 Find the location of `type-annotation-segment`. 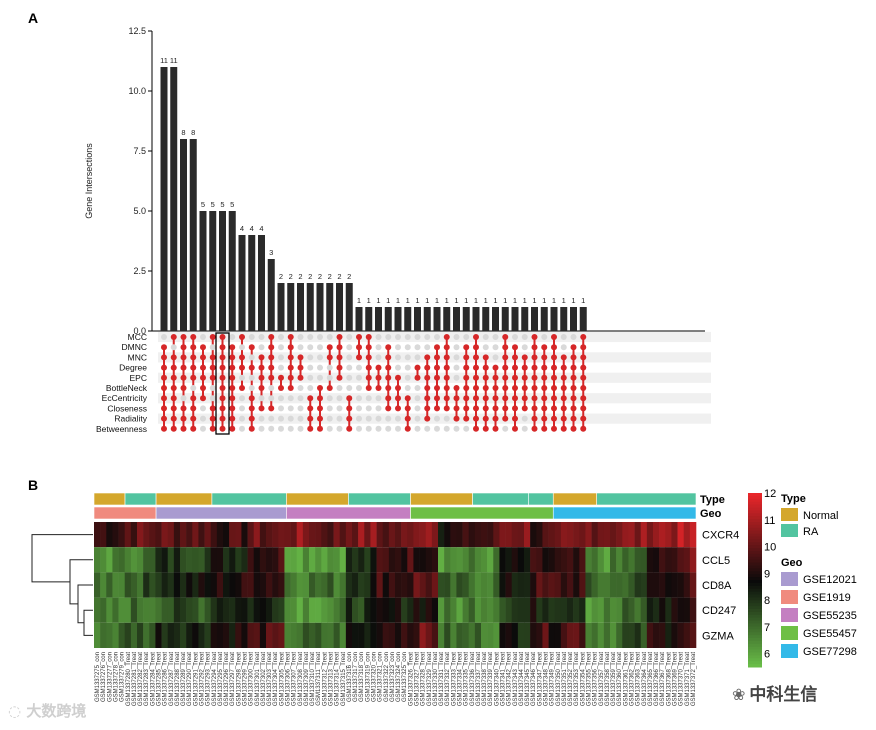

type-annotation-segment is located at coordinates (317, 499).